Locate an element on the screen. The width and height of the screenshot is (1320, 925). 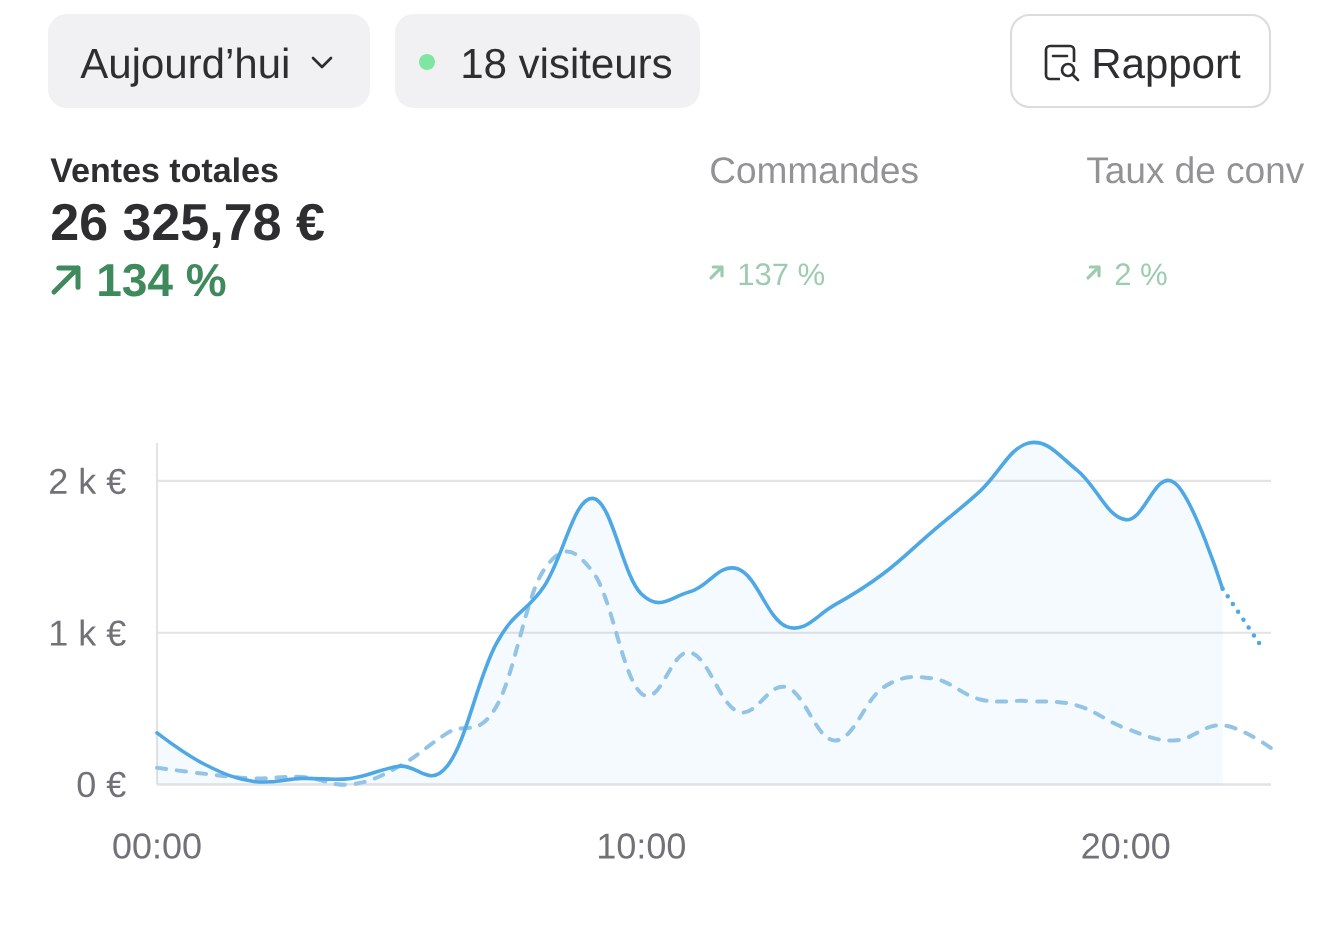
x-tick-label: 00:00 is located at coordinates (157, 846).